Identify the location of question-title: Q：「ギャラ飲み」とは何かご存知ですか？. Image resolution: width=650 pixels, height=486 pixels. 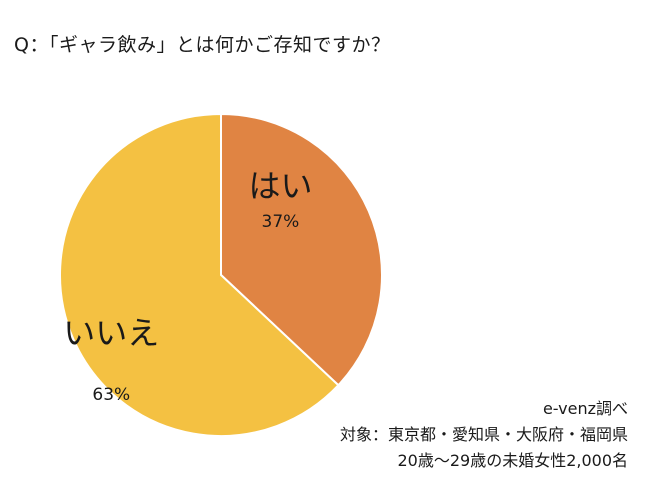
(202, 45).